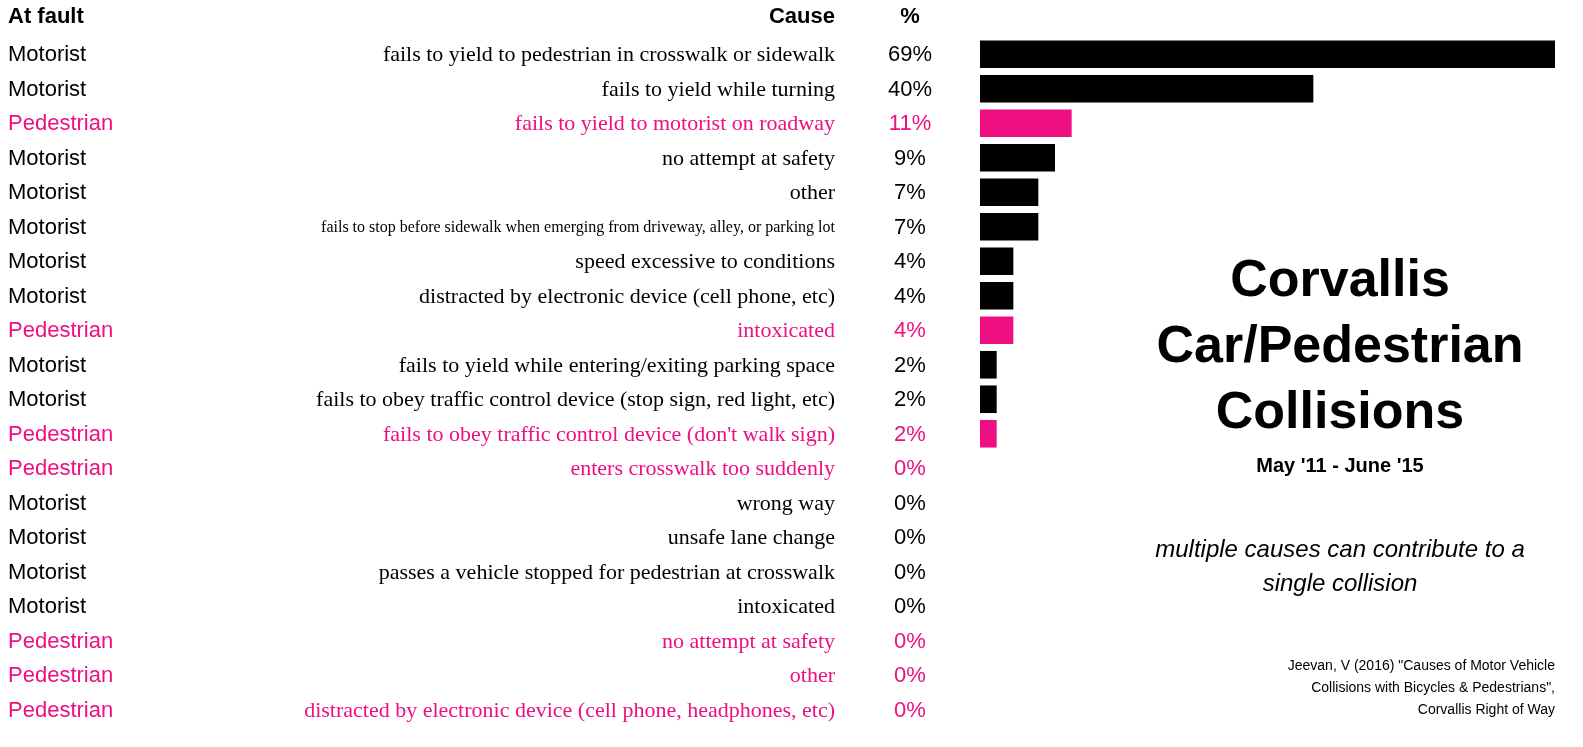  I want to click on y-tick-label: wrong way, so click(785, 502).